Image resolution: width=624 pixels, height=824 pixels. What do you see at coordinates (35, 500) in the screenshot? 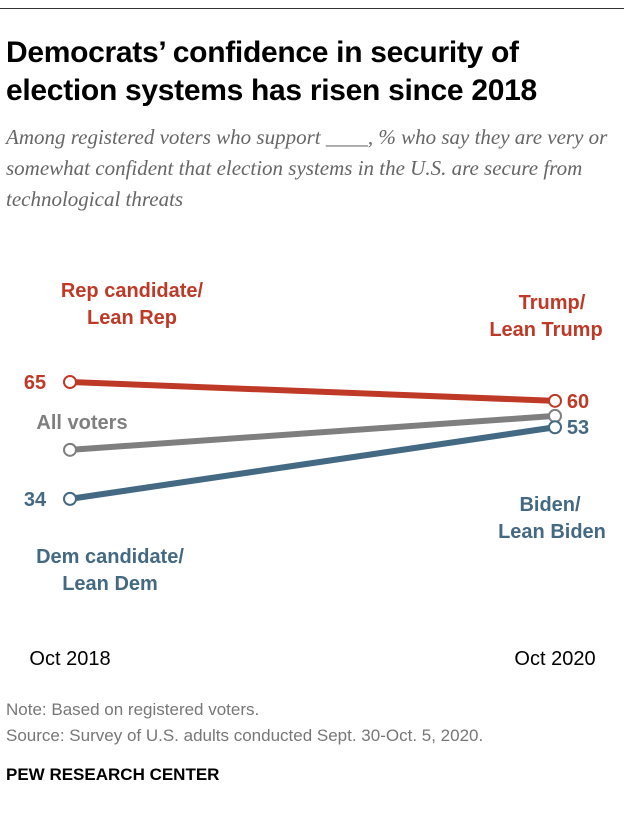
I see `data-label: 34` at bounding box center [35, 500].